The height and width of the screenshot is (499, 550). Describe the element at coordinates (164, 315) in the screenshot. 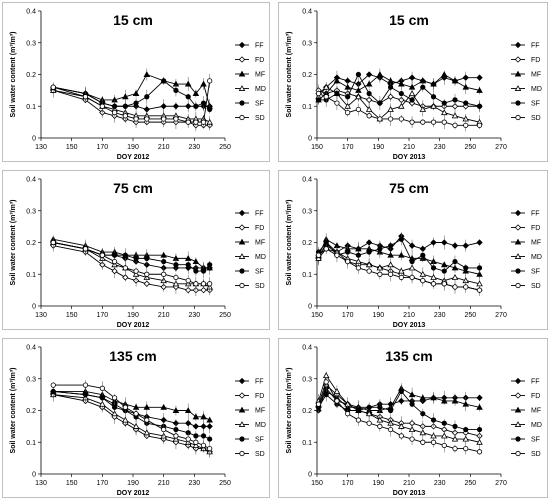

I see `x-tick-label: 210` at that location.